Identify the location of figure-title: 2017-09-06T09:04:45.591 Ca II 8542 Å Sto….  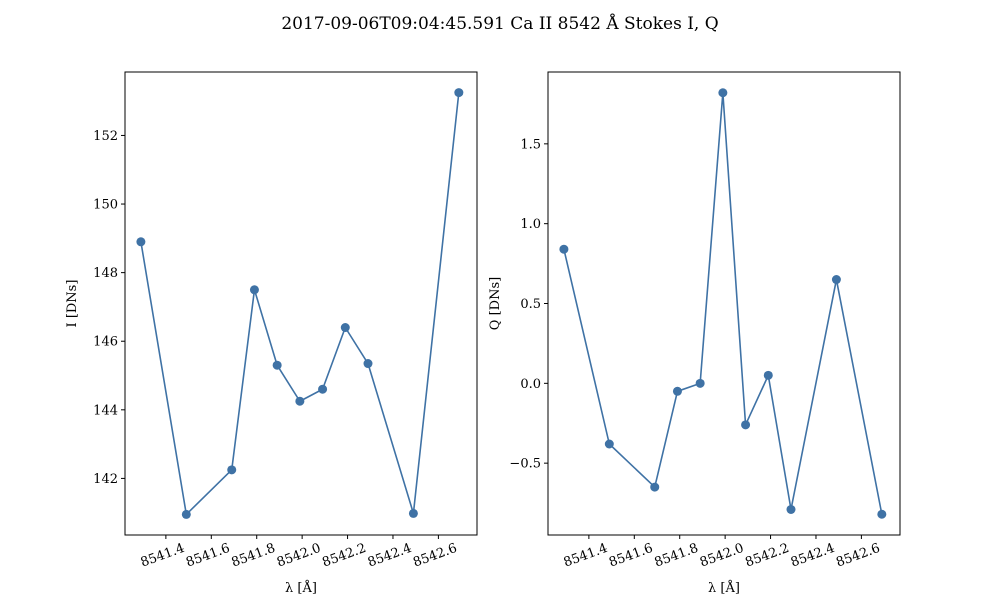
(499, 23).